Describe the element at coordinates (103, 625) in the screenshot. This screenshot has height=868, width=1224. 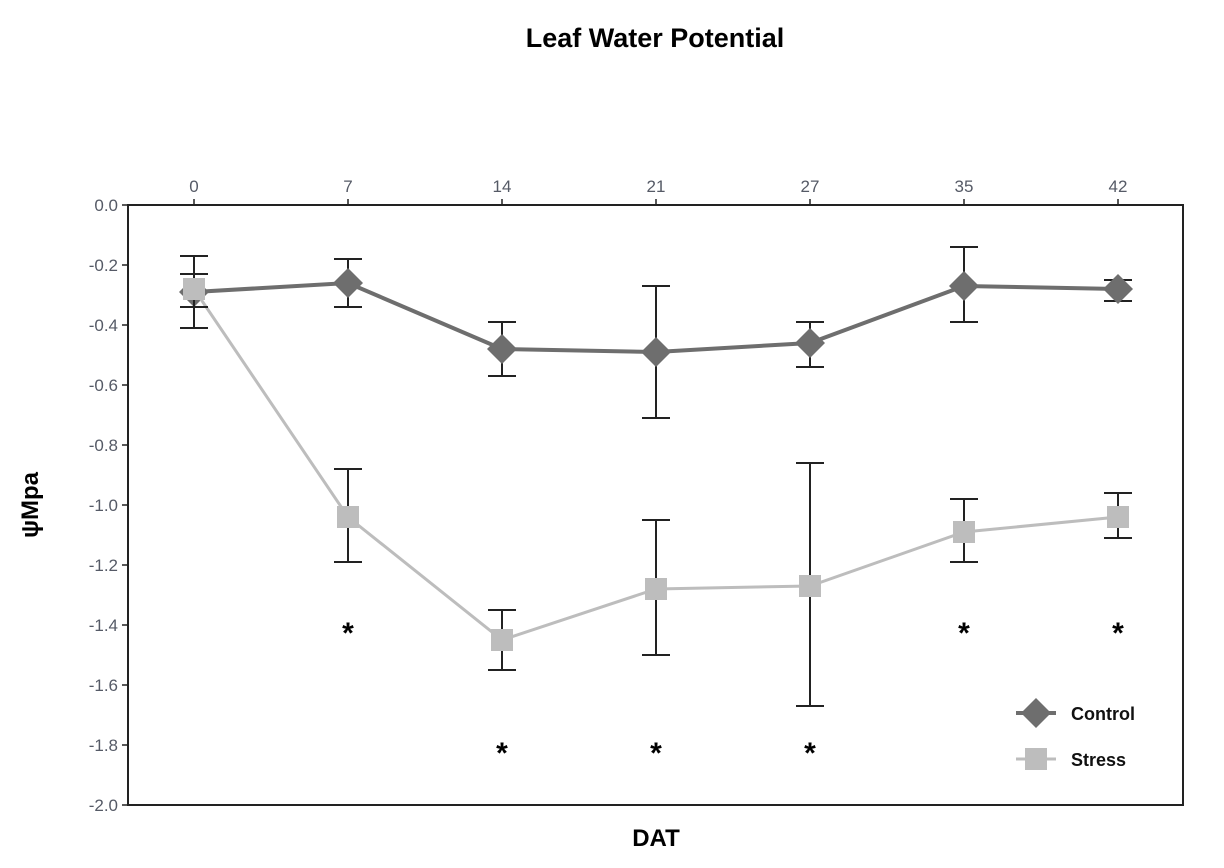
I see `y-tick-label: -1.4` at that location.